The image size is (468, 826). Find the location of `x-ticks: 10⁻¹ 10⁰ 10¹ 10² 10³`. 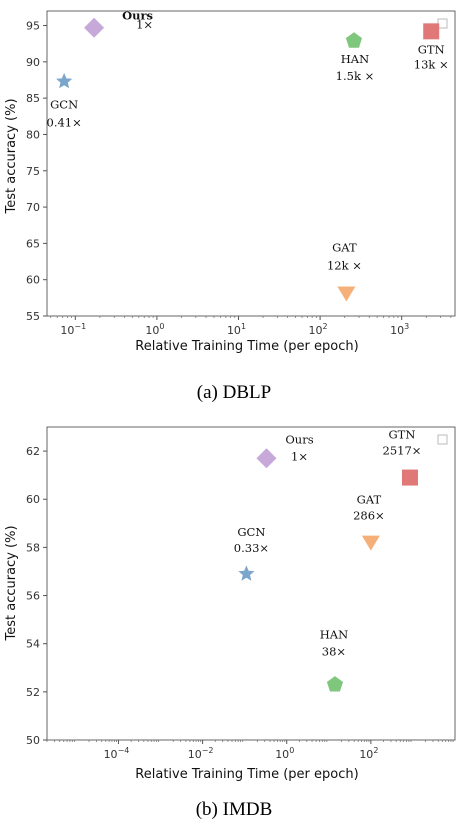

x-ticks: 10⁻¹ 10⁰ 10¹ 10² 10³ is located at coordinates (251, 326).